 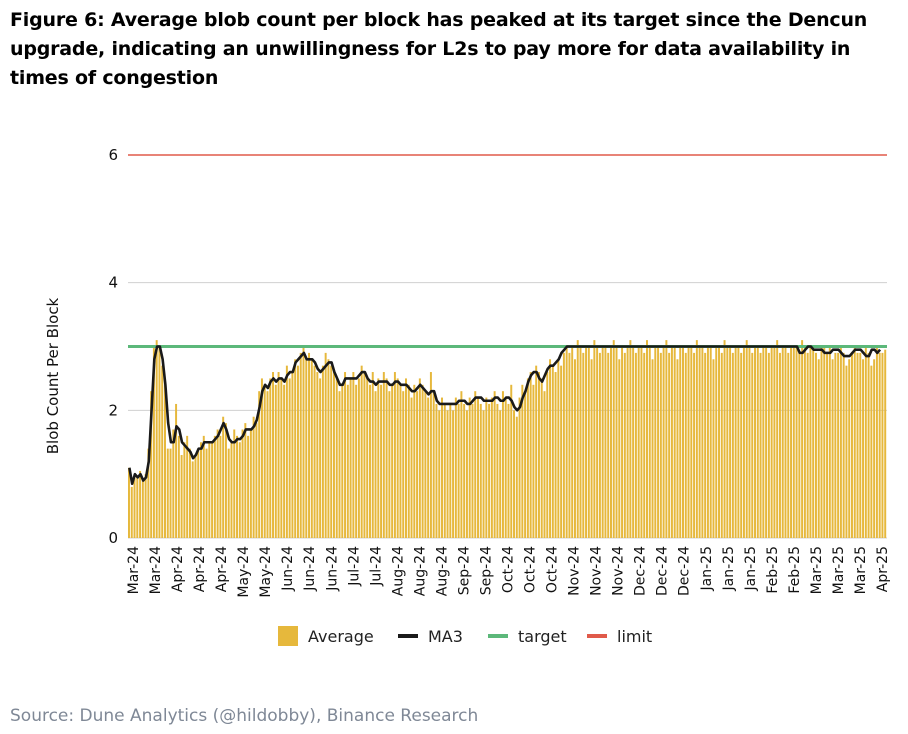 What do you see at coordinates (464, 570) in the screenshot?
I see `x-tick-label: Sep-24` at bounding box center [464, 570].